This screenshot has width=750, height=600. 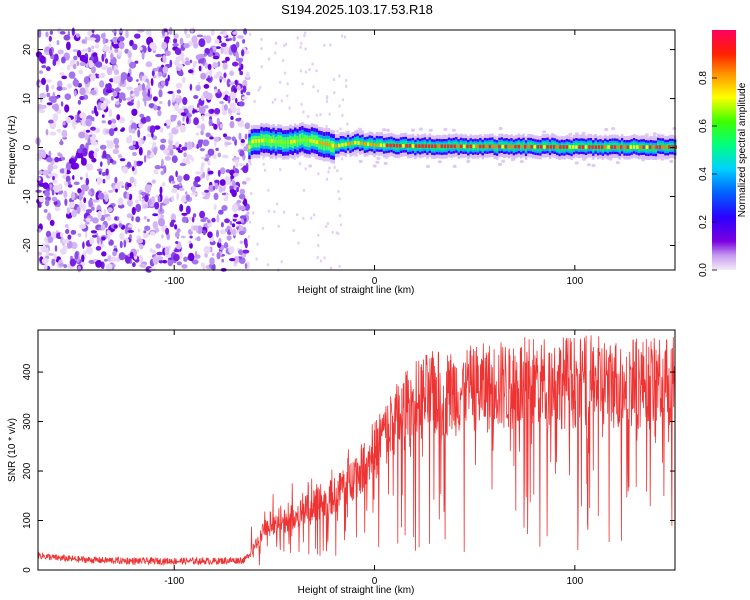 What do you see at coordinates (724, 150) in the screenshot?
I see `colorbar-gradient` at bounding box center [724, 150].